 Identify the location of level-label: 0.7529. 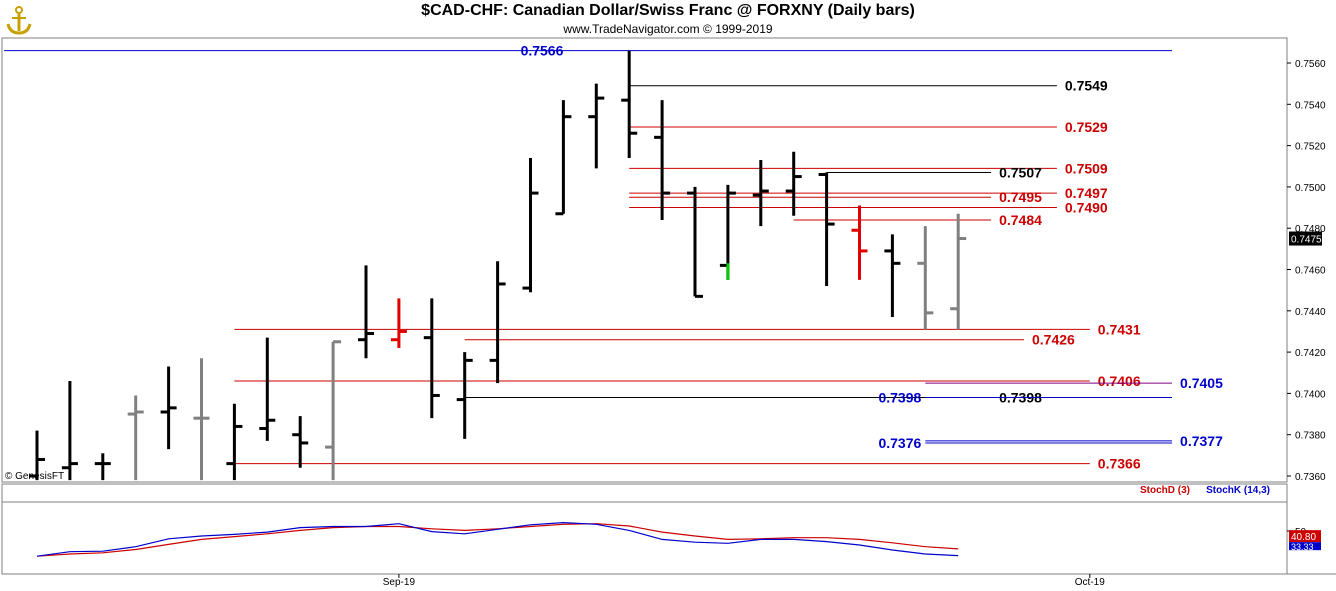
(1086, 127).